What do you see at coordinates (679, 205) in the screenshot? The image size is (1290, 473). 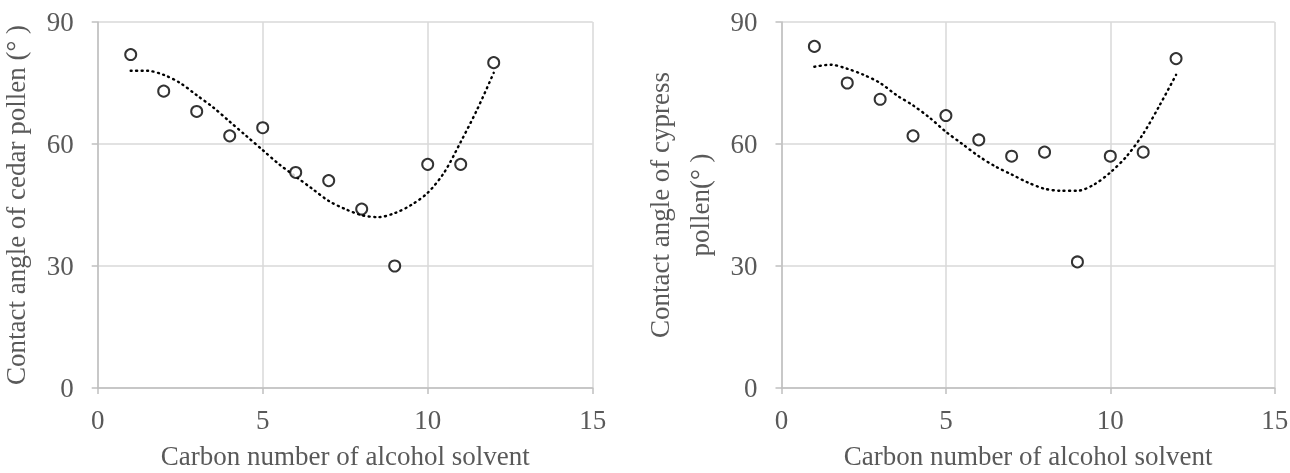 I see `y-axis-title: Contact angle of cypress pollen(° )` at bounding box center [679, 205].